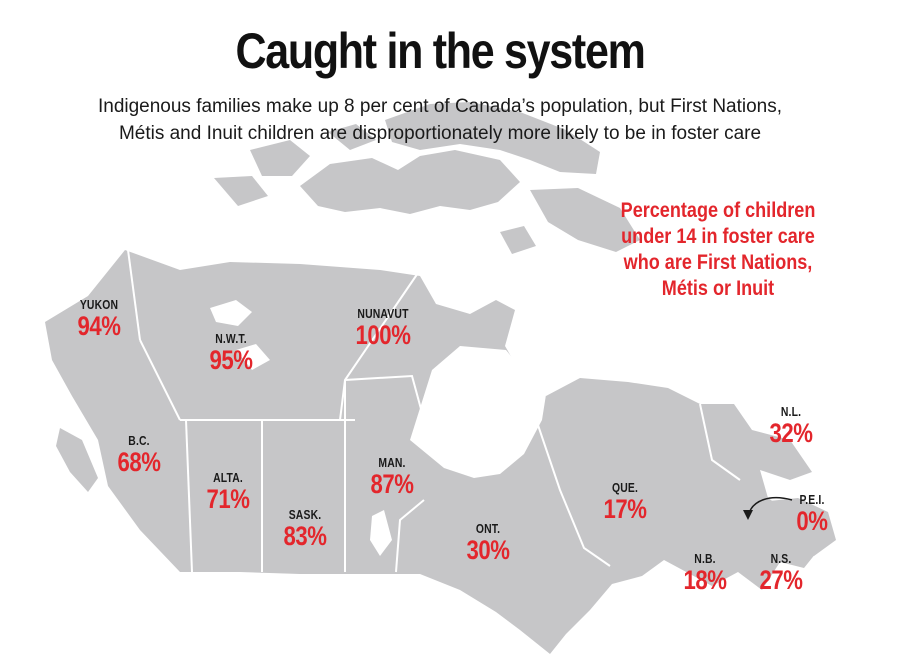 The height and width of the screenshot is (659, 920). I want to click on region-value: 100%, so click(383, 335).